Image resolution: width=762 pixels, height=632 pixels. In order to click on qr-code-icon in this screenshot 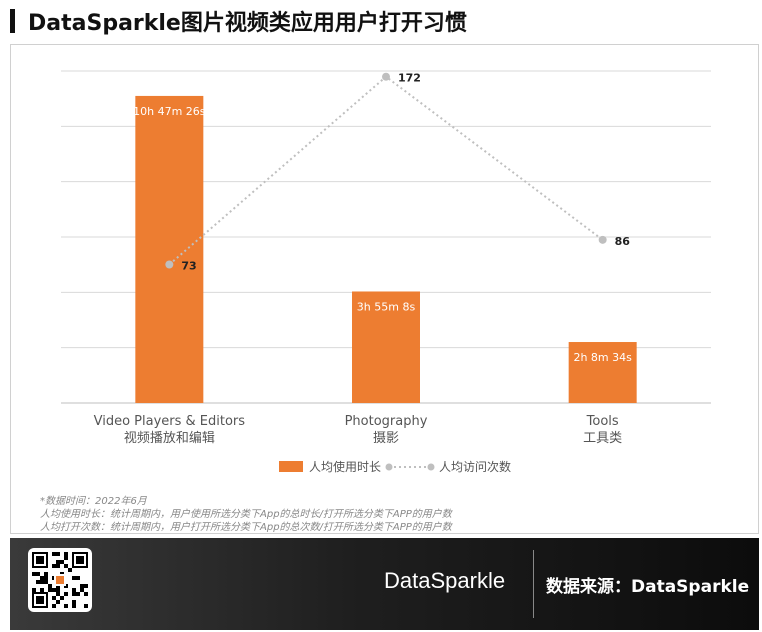, I will do `click(60, 580)`.